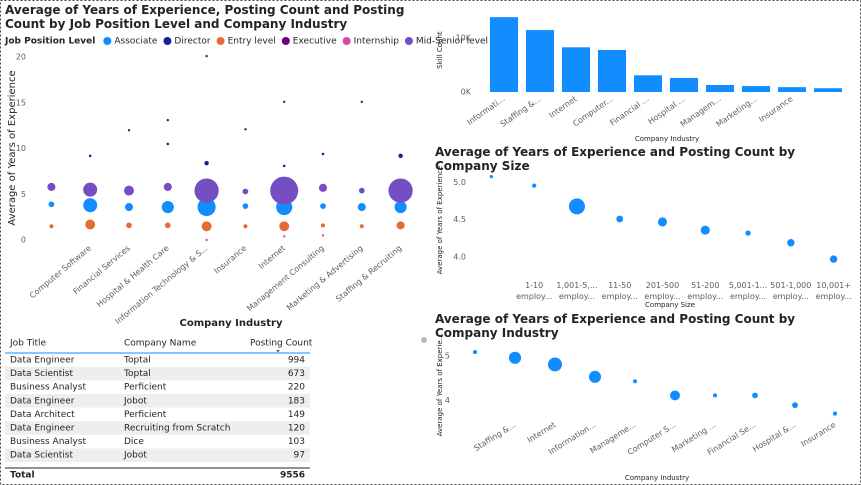 The width and height of the screenshot is (861, 485). I want to click on legend-label: Entry level, so click(252, 42).